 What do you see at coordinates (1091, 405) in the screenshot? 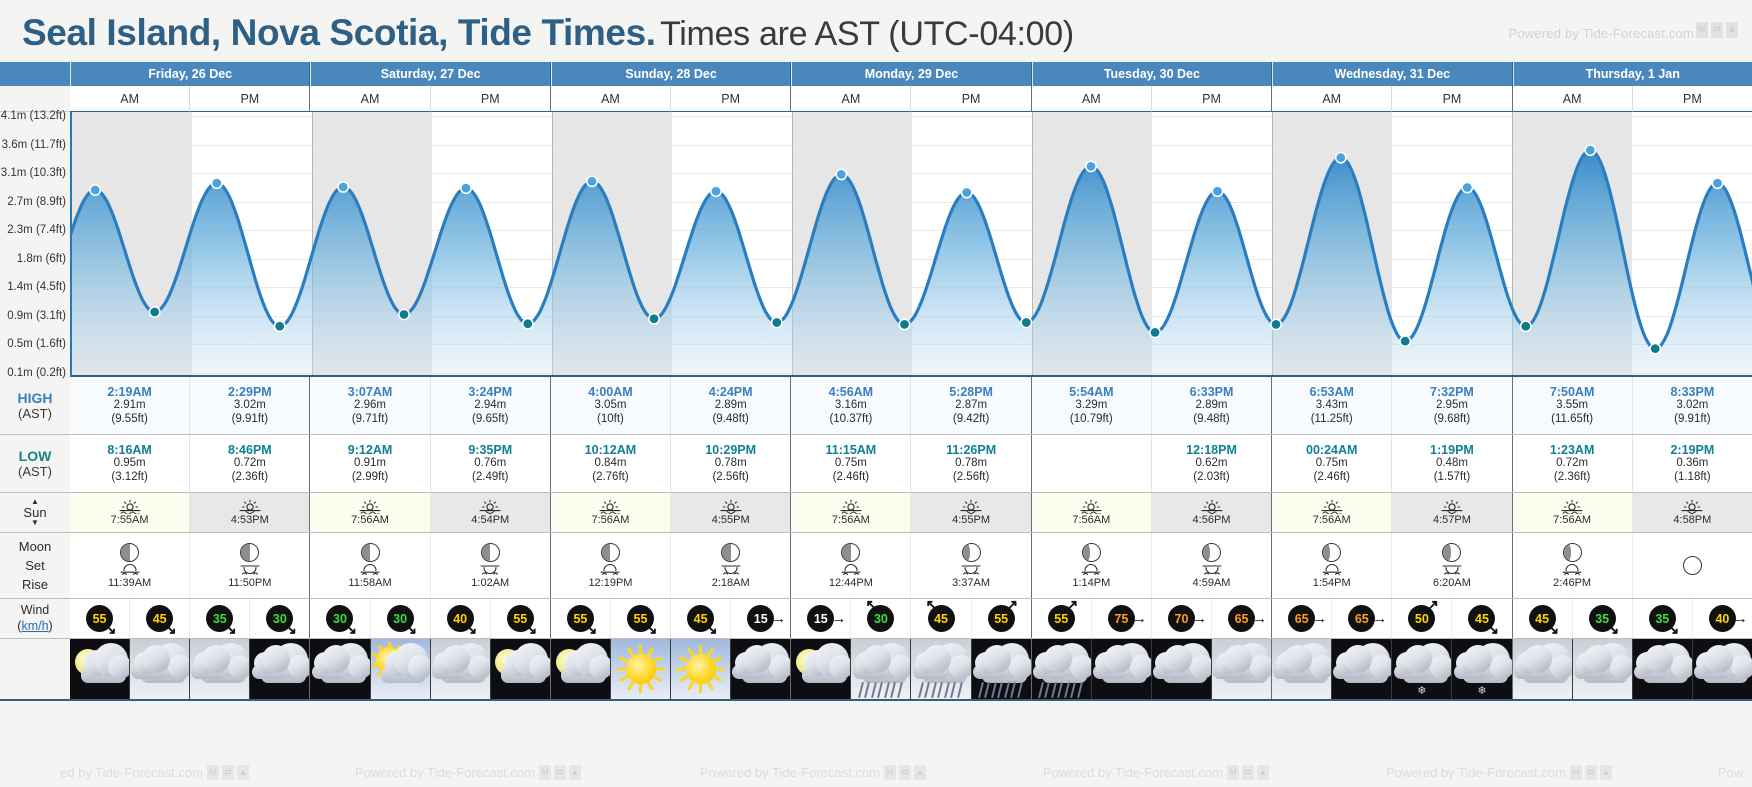
I see `high-tide-cell-am-4: 5:54AM 3.29m (10.79ft)` at bounding box center [1091, 405].